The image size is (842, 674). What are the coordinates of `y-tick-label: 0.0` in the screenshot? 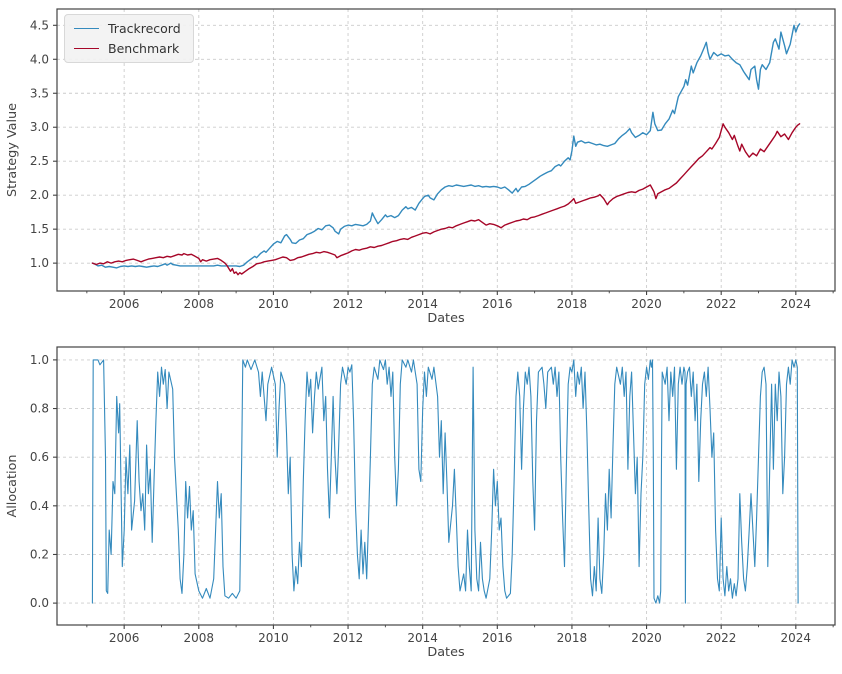 It's located at (39, 603).